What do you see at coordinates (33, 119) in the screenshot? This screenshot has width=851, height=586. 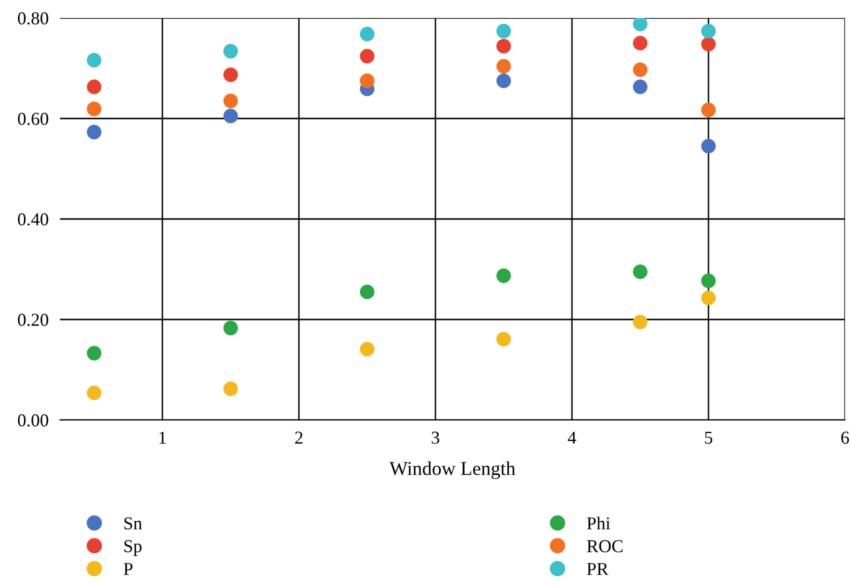 I see `y-tick-label: 0.60` at bounding box center [33, 119].